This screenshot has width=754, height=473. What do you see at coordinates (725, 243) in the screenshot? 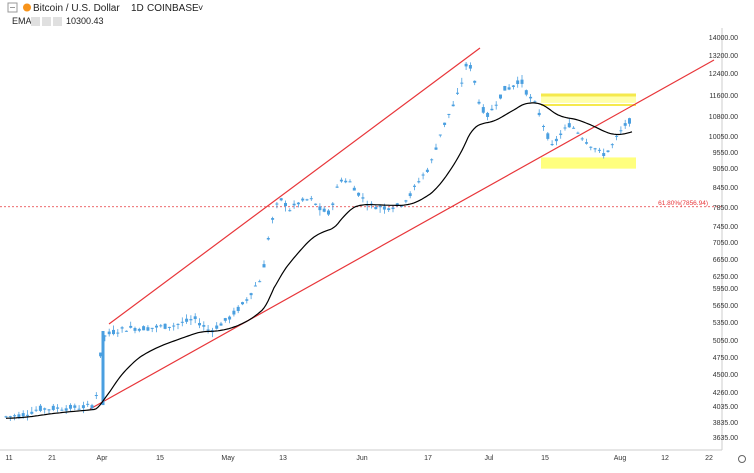
I see `y-tick-label: 7050.00` at bounding box center [725, 243].